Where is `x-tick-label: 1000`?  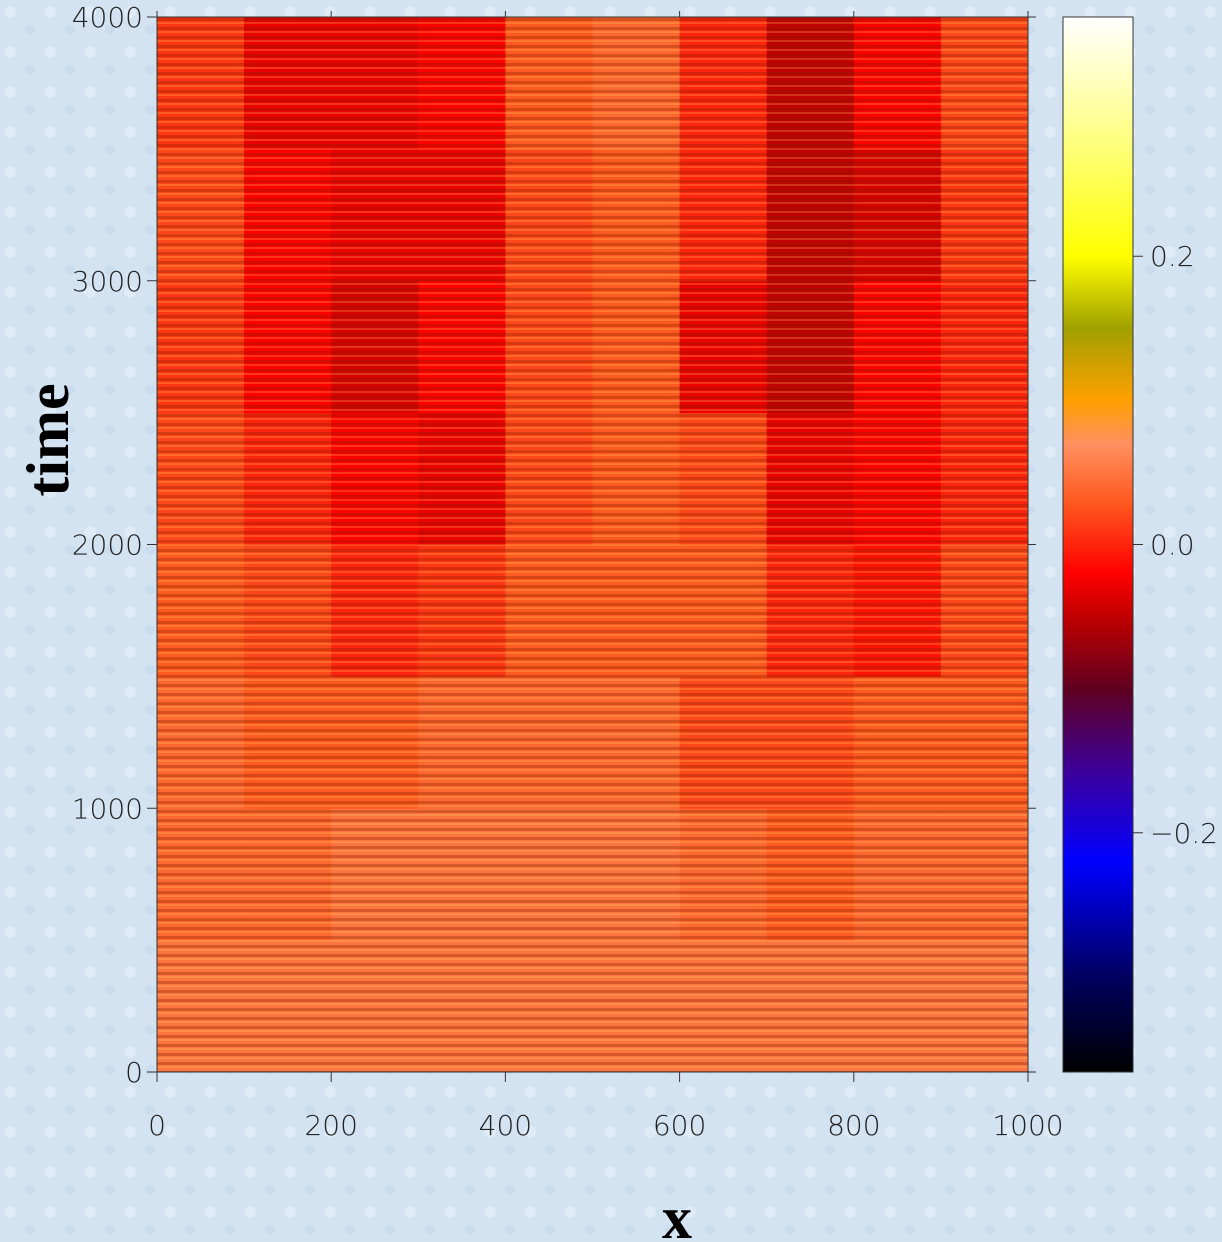 x-tick-label: 1000 is located at coordinates (1027, 1125).